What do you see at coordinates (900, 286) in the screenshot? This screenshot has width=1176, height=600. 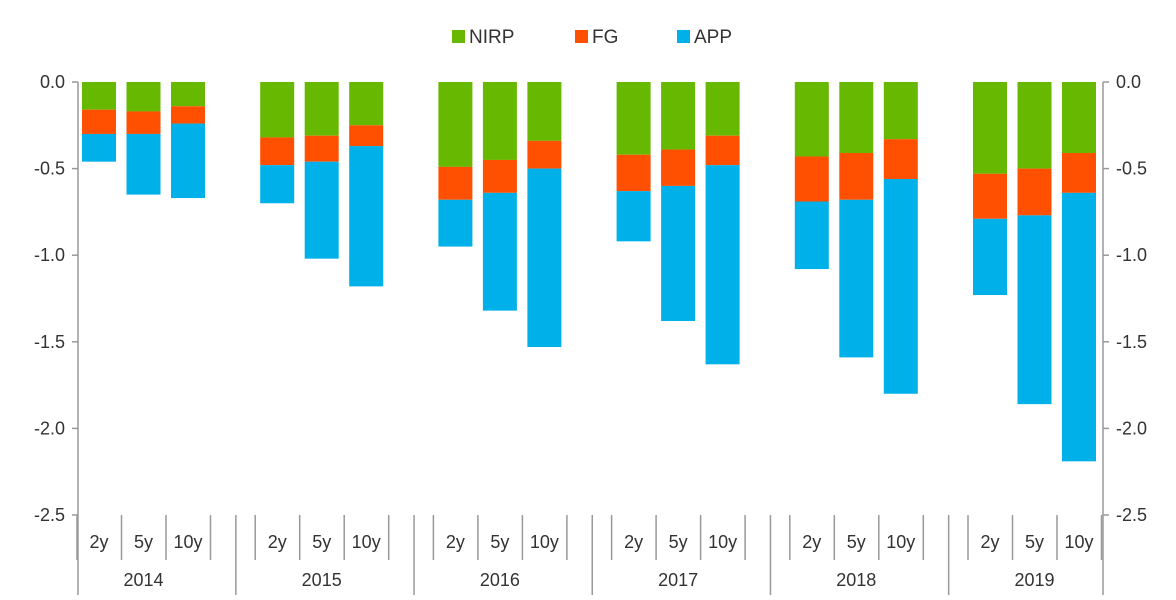 I see `bar-2018-10y-app` at bounding box center [900, 286].